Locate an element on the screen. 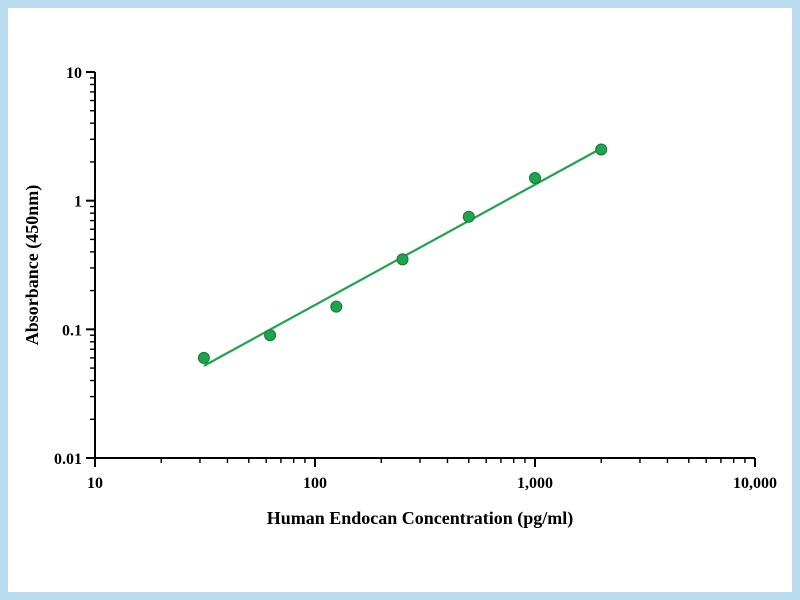 The height and width of the screenshot is (600, 800). y-tick-label: 10 is located at coordinates (74, 73).